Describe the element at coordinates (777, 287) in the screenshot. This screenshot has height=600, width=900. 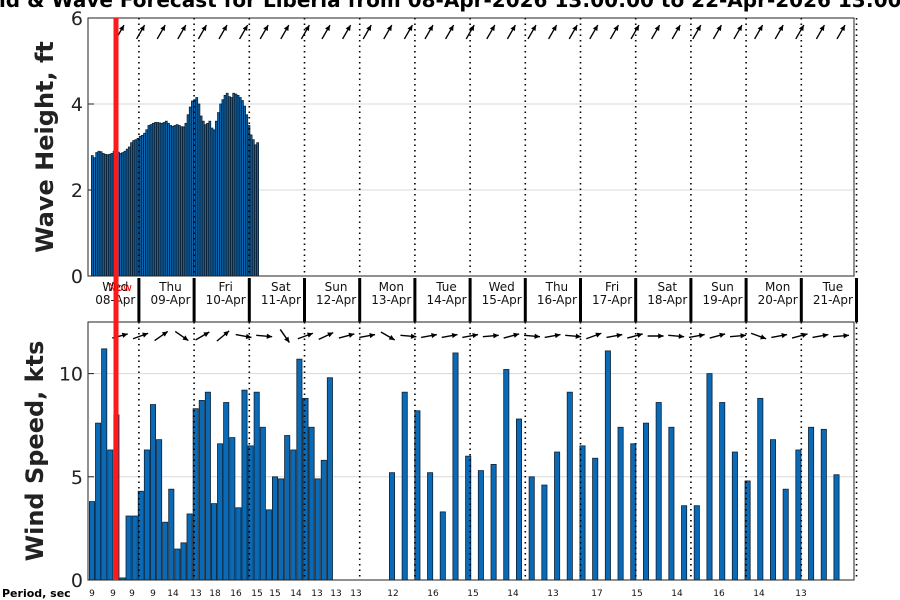
I see `day-name-label: Mon` at that location.